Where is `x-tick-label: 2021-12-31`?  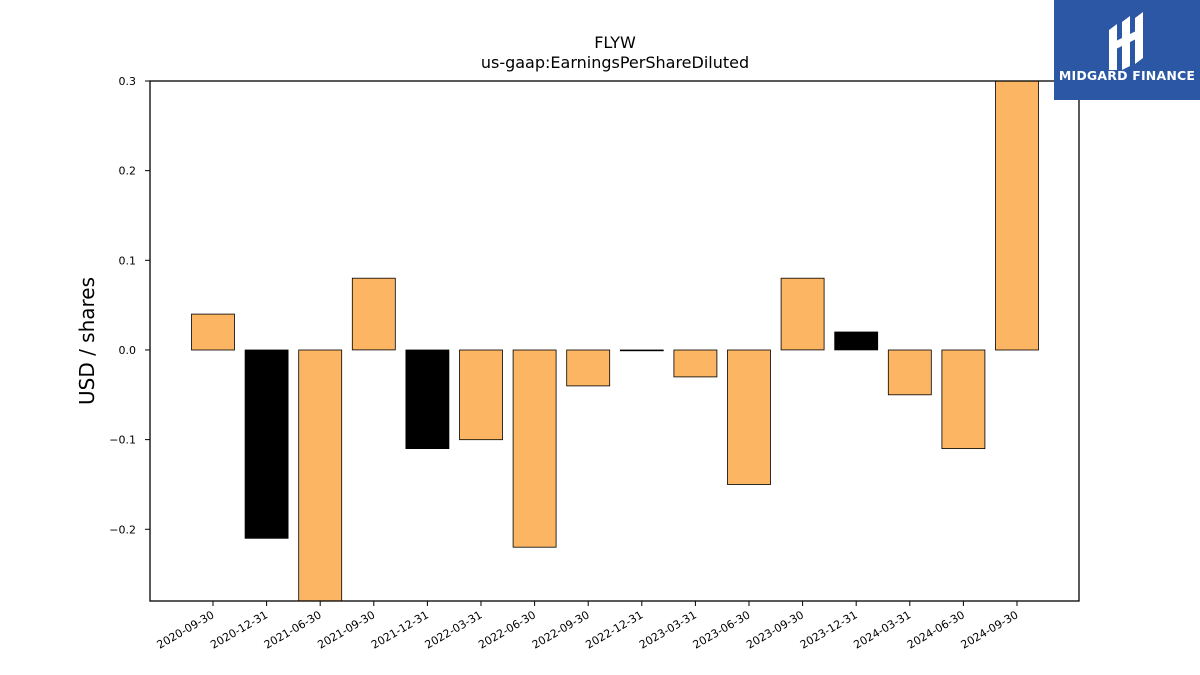
x-tick-label: 2021-12-31 is located at coordinates (400, 629).